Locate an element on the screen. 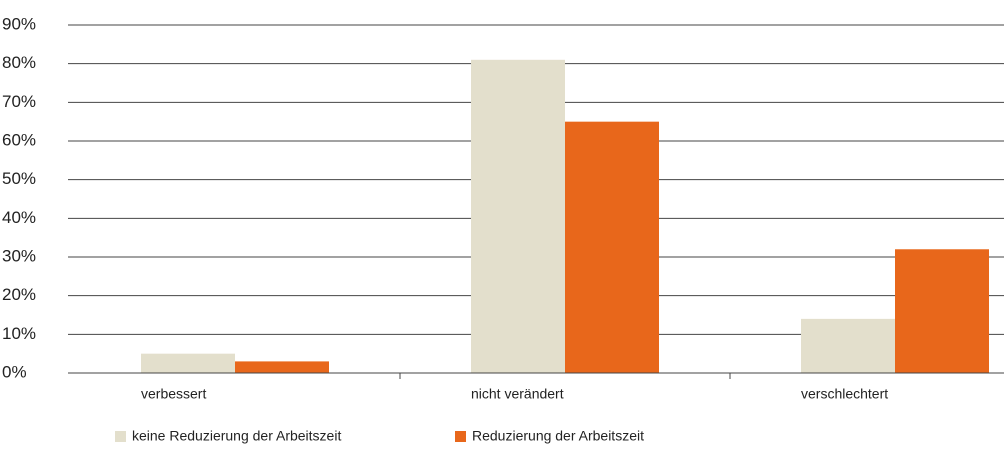 This screenshot has width=1004, height=450. x-tick-label: verbessert is located at coordinates (173, 394).